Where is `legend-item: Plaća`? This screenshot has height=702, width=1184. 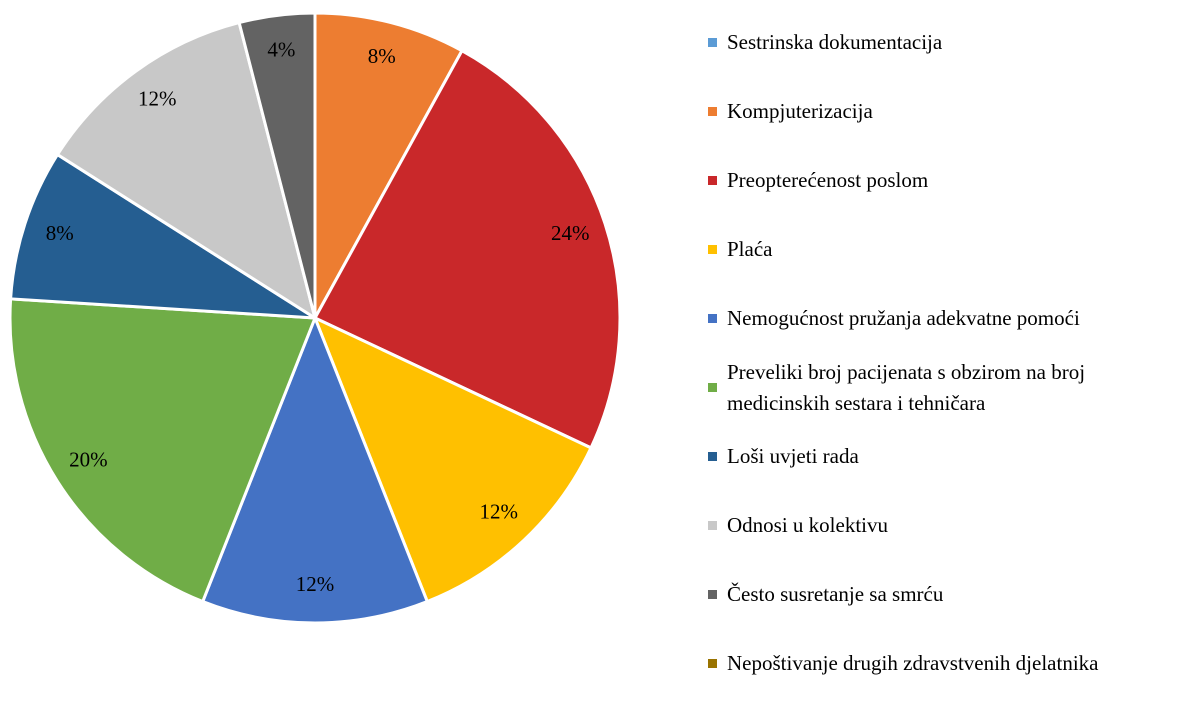
legend-item: Plaća is located at coordinates (943, 249).